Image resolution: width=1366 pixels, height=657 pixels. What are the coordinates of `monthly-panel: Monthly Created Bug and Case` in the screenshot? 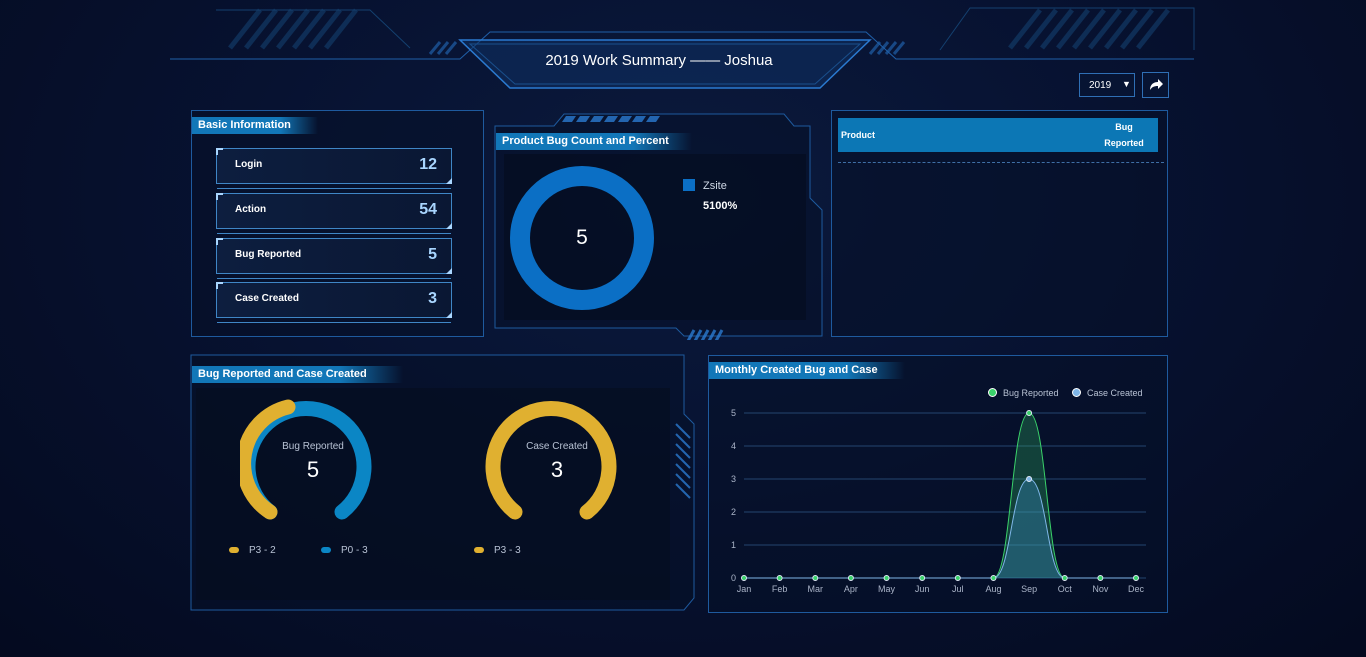 It's located at (938, 484).